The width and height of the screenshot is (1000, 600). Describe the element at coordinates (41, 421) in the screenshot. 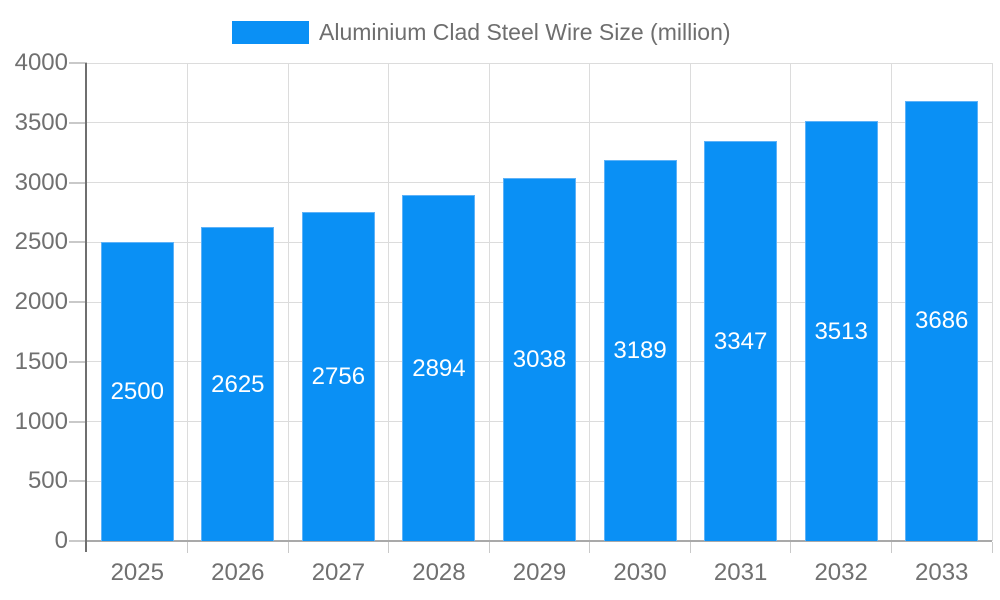

I see `y-axis-tick-label: 1000` at that location.